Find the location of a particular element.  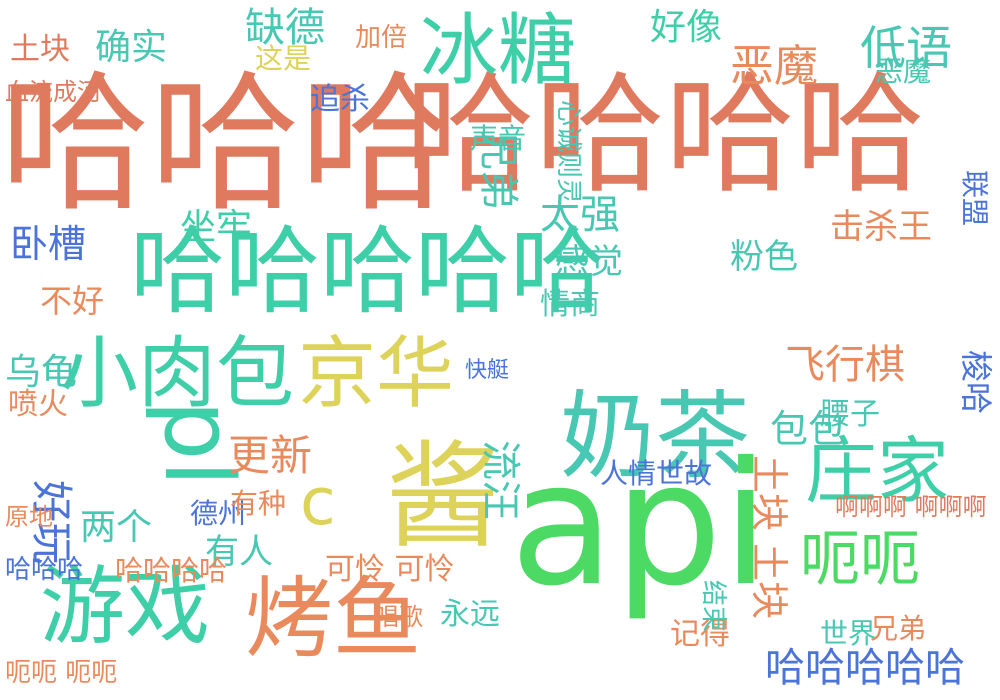

word-hahahaha-top-right: 哈哈哈哈 is located at coordinates (665, 135).